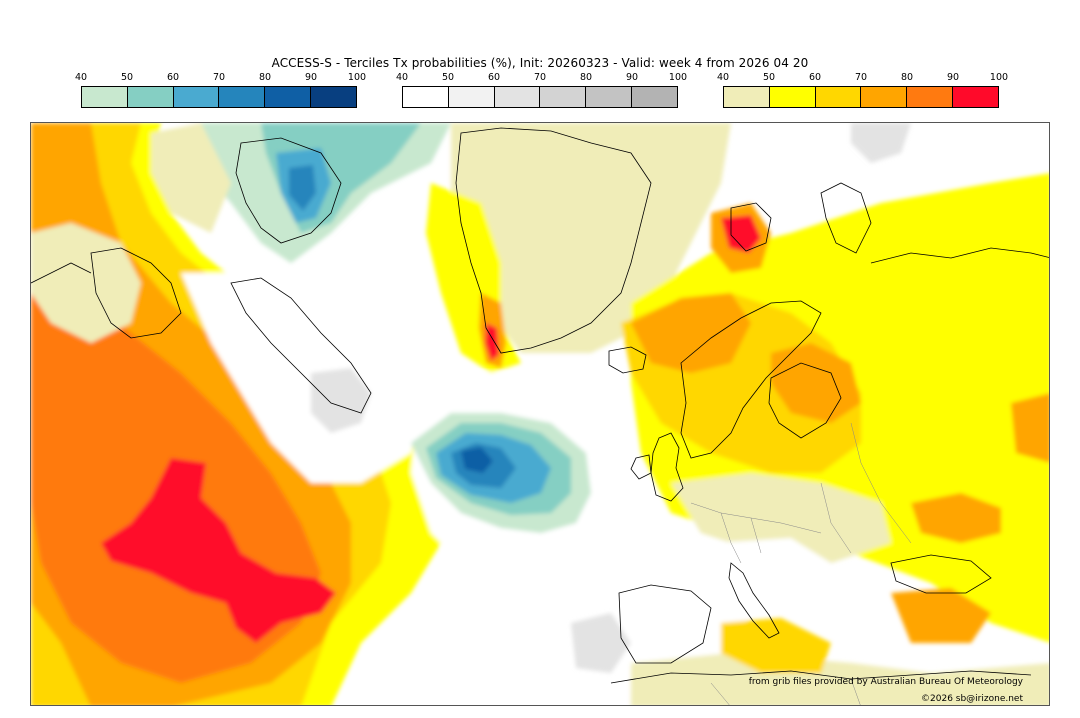  What do you see at coordinates (191, 178) in the screenshot?
I see `neutral-field-north-canada` at bounding box center [191, 178].